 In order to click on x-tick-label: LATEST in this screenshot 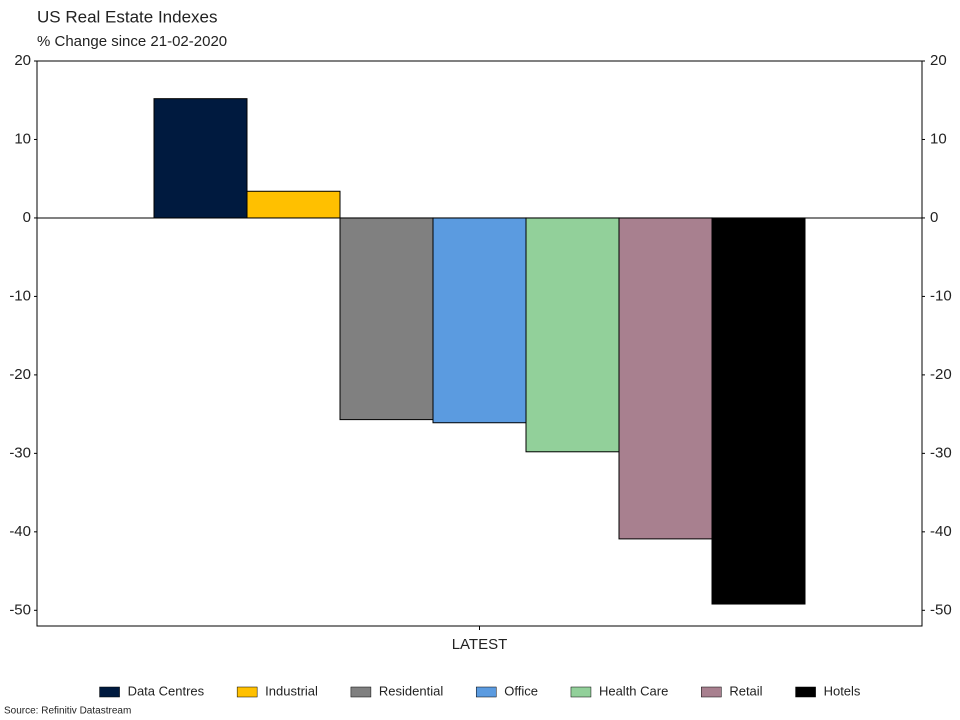, I will do `click(480, 644)`.